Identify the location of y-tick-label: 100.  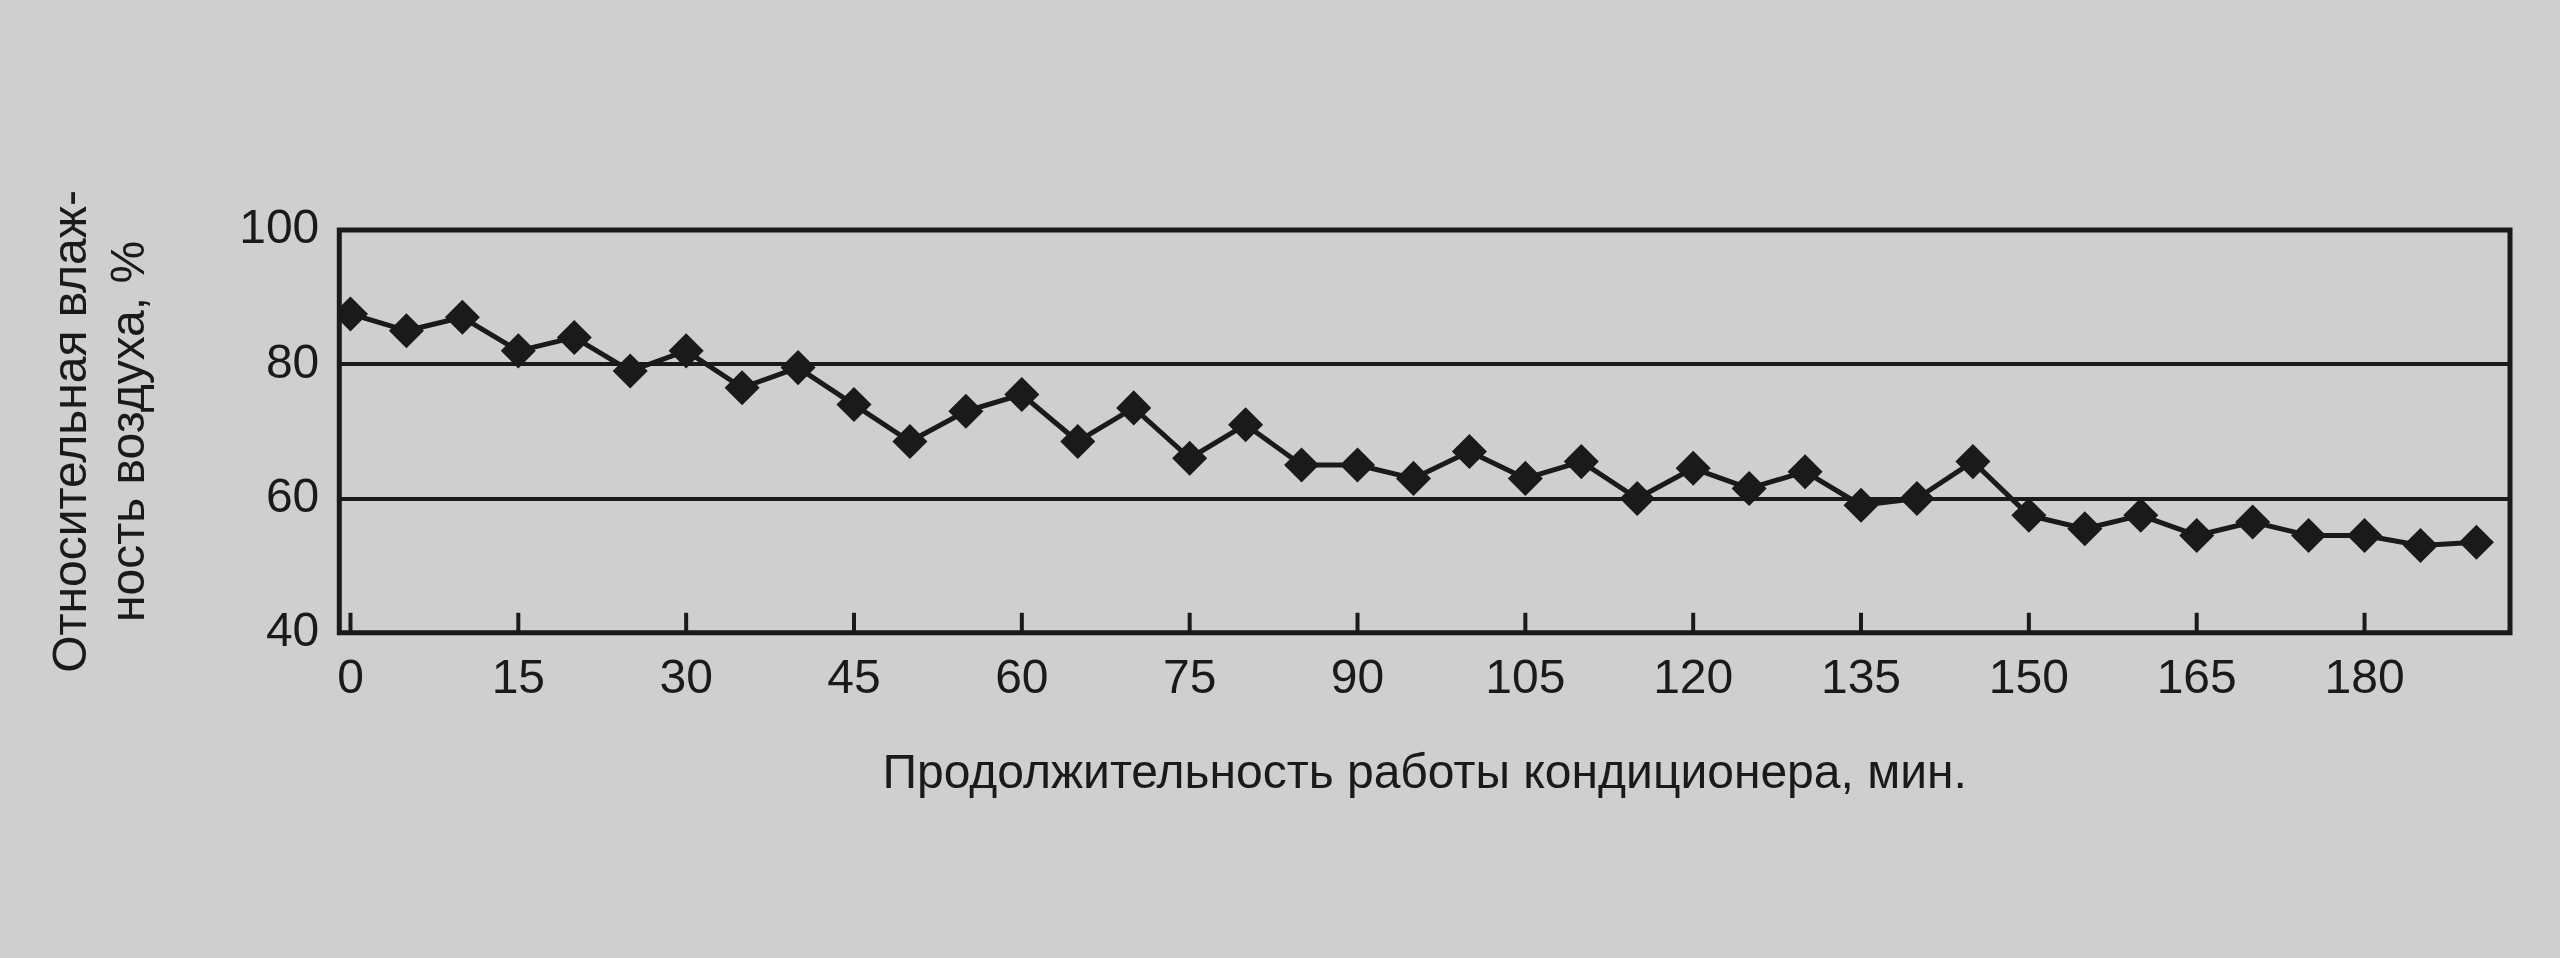
(279, 227).